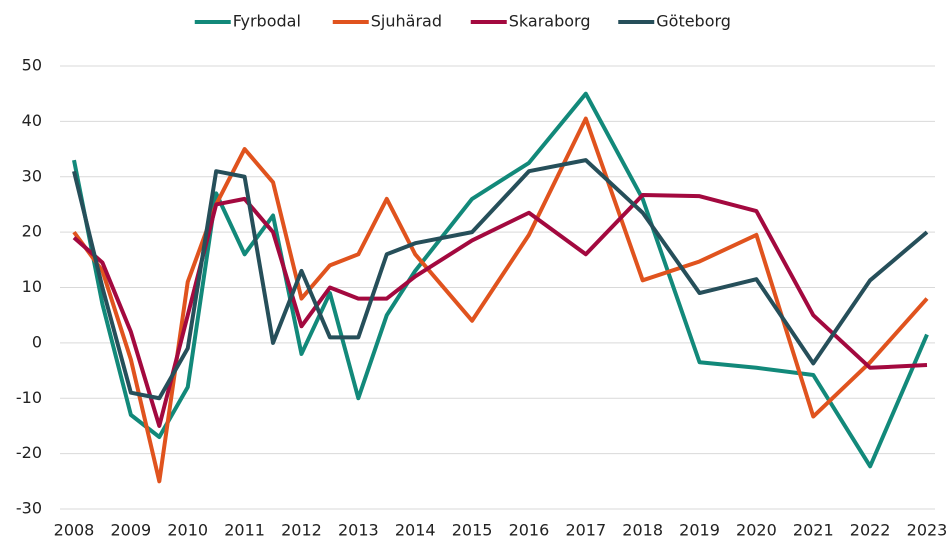 The height and width of the screenshot is (542, 951). Describe the element at coordinates (74, 530) in the screenshot. I see `x-tick-label: 2008` at that location.